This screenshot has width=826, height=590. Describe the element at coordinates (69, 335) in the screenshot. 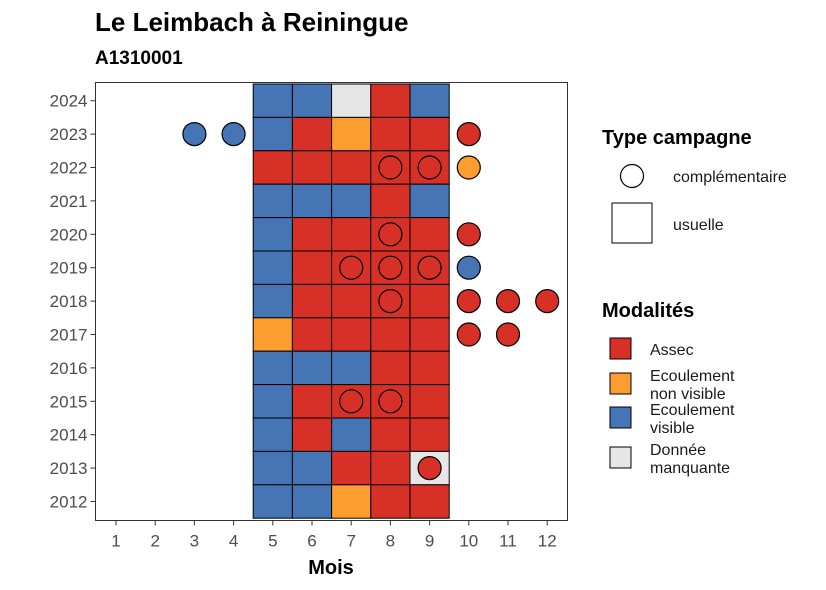

I see `y-tick-label-2017: 2017` at that location.